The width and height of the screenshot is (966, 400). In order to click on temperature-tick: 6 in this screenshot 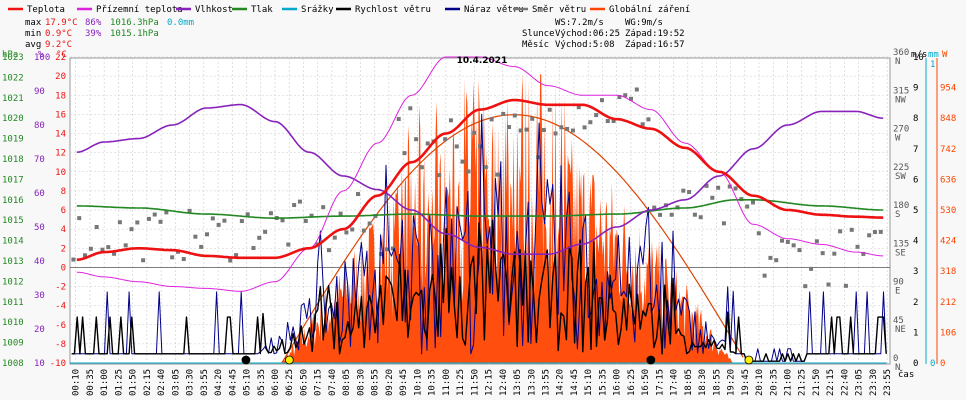, I will do `click(63, 211)`.